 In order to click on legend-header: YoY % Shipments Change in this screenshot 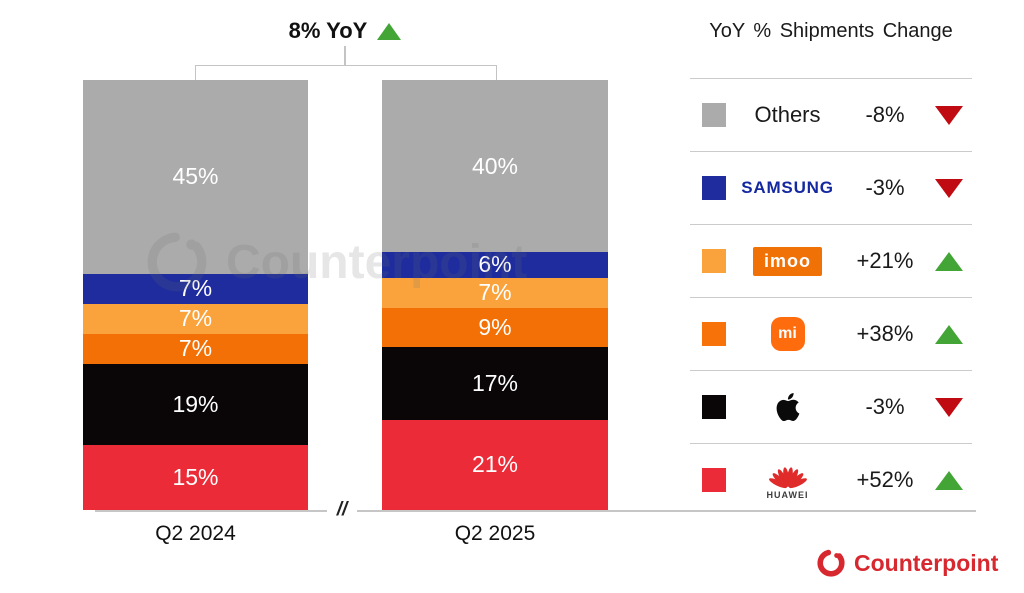, I will do `click(831, 31)`.